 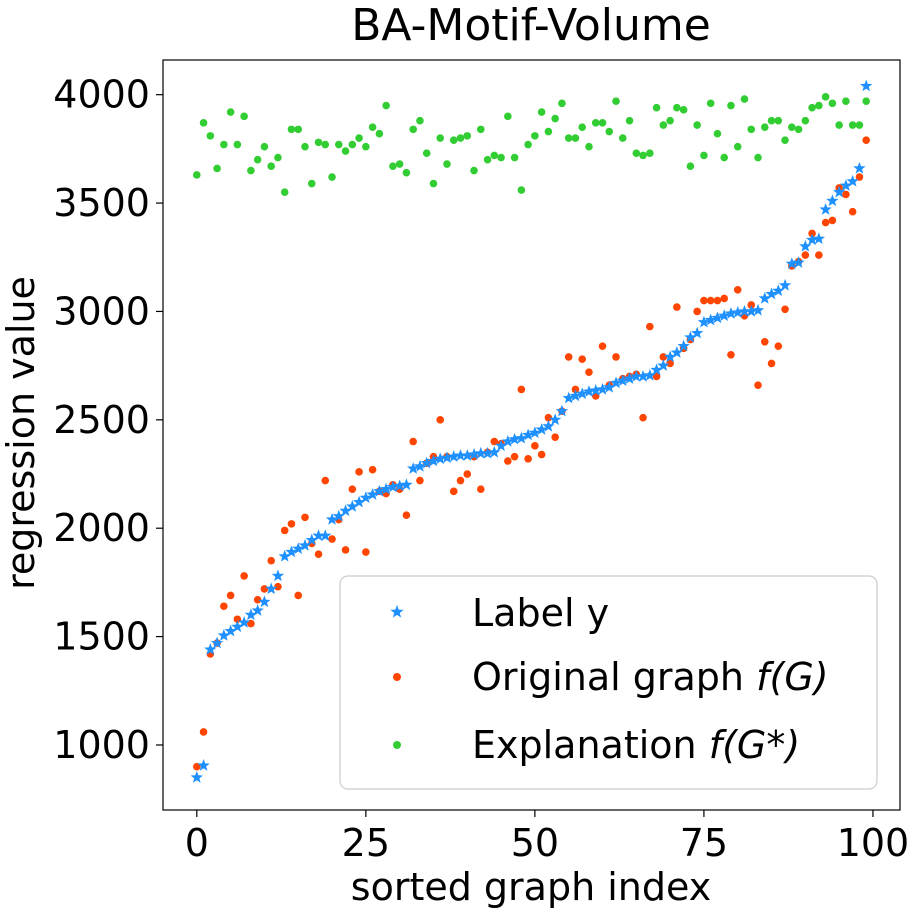 I want to click on y-tick-label: 1500, so click(x=101, y=637).